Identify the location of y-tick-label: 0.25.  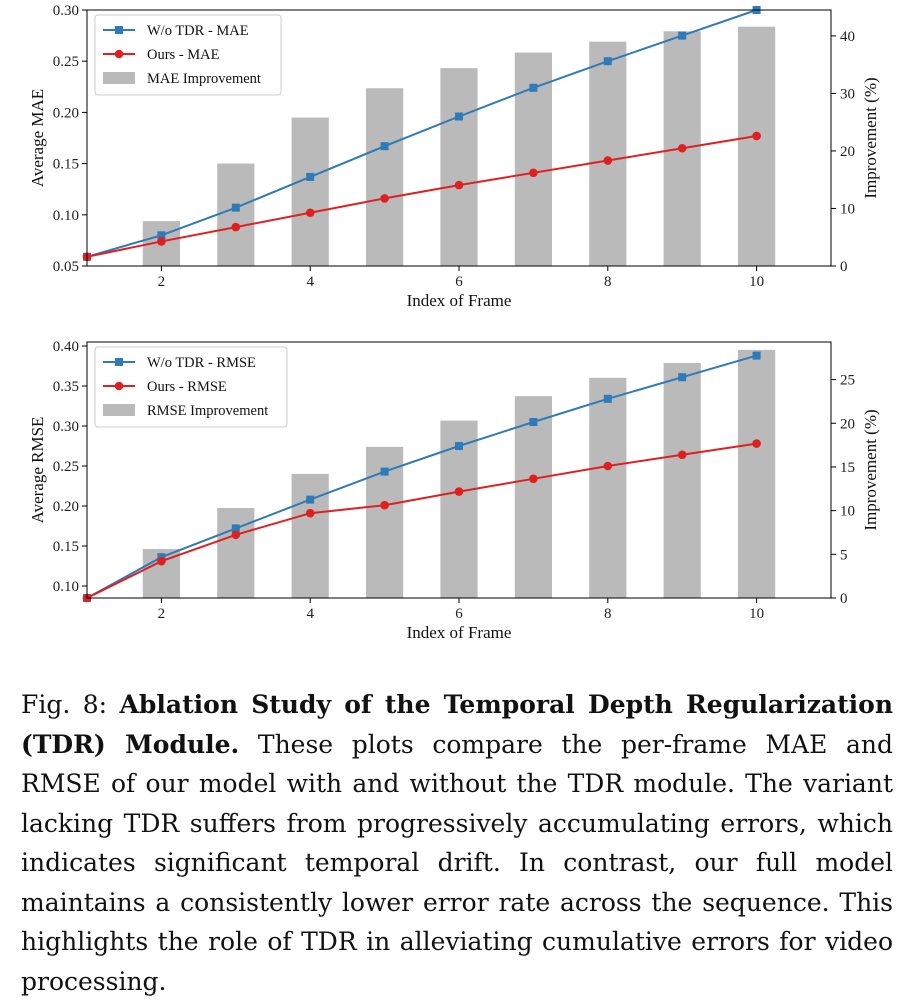
(66, 62).